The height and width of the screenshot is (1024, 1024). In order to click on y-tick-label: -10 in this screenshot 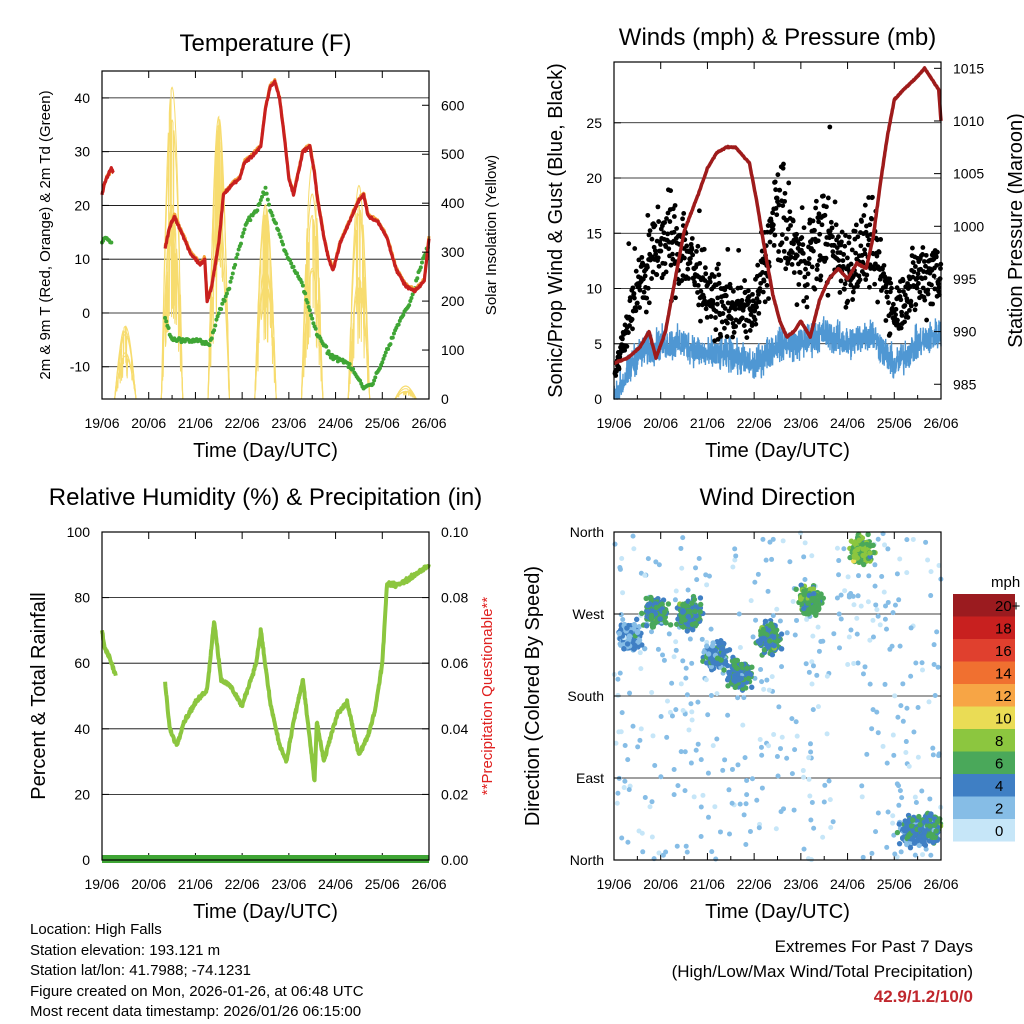, I will do `click(80, 367)`.